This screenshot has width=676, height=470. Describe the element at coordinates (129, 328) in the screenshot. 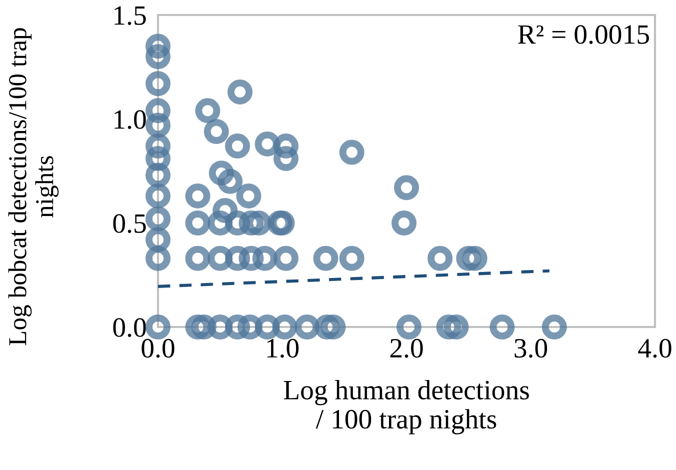

I see `y-tick-label: 0.0` at that location.